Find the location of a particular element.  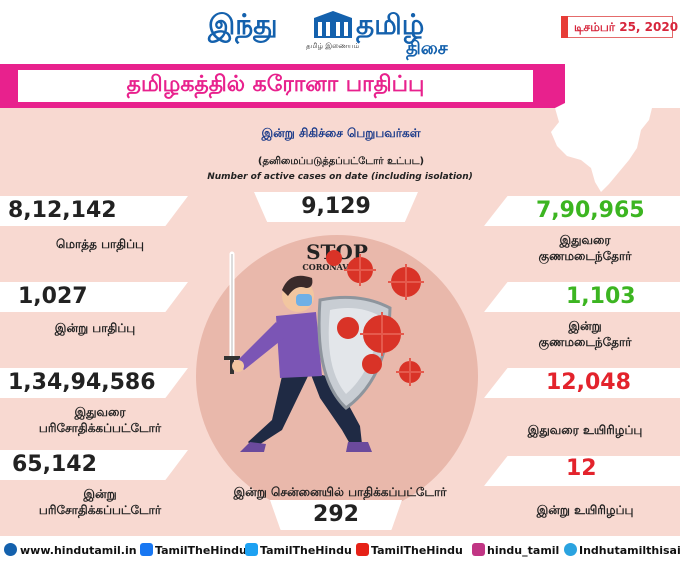

date-accent-bar is located at coordinates (564, 27).